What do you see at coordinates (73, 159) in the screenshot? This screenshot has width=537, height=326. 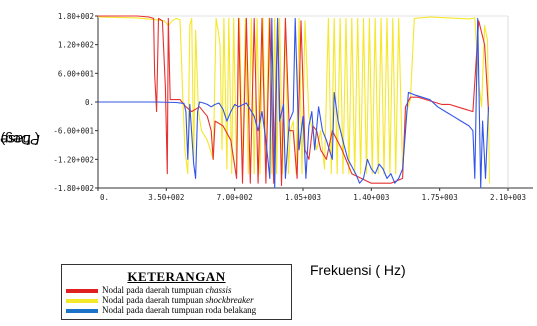 I see `y-tick-label: -1.20+002` at bounding box center [73, 159].